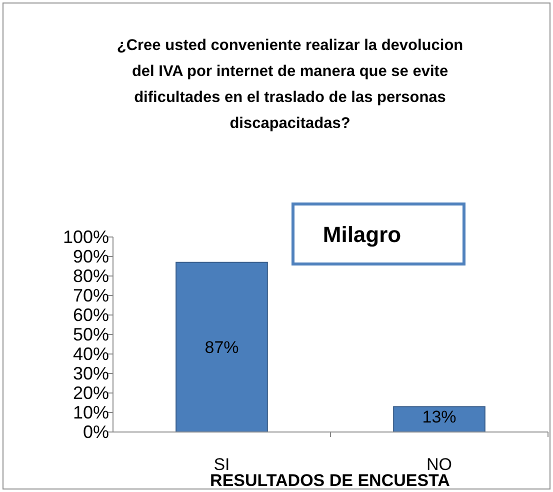 This screenshot has height=492, width=553. What do you see at coordinates (90, 393) in the screenshot?
I see `y-tick-label: 20%` at bounding box center [90, 393].